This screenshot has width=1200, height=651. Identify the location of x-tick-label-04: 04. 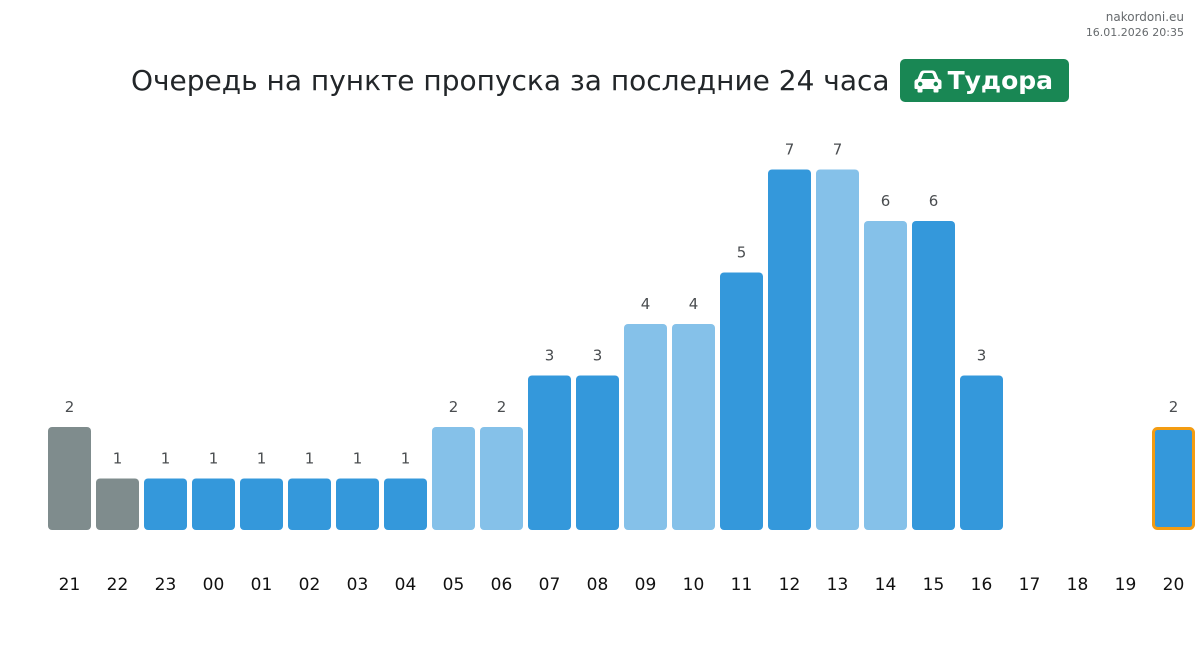
(406, 585).